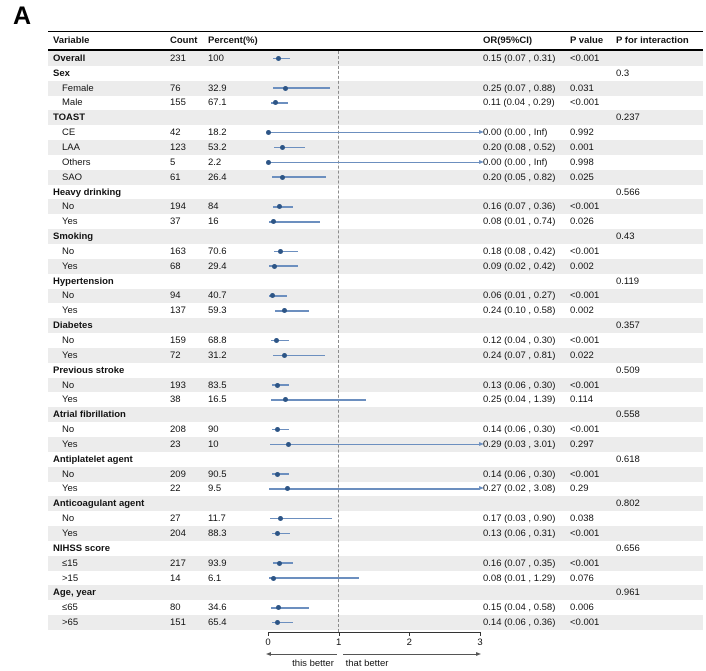 The image size is (706, 671). I want to click on header-rule, so click(375, 50).